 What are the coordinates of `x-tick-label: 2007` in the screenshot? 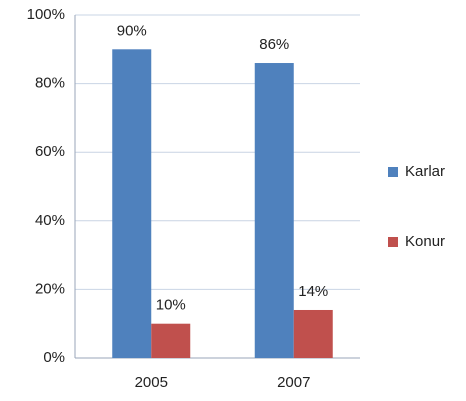 It's located at (293, 382).